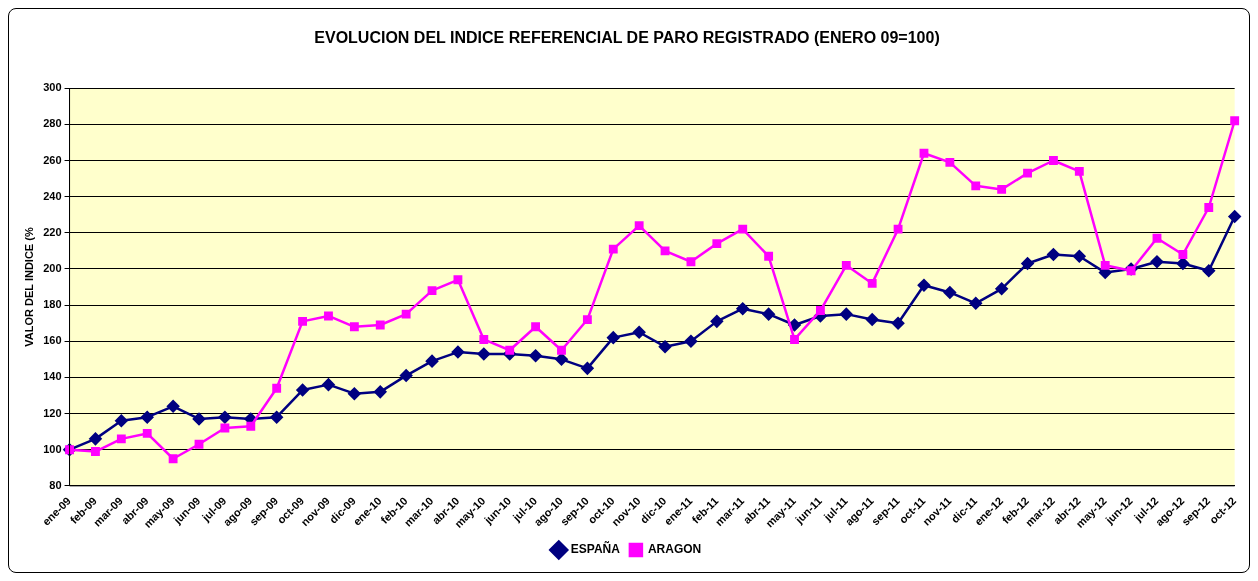  What do you see at coordinates (52, 267) in the screenshot?
I see `y-tick-label: 200` at bounding box center [52, 267].